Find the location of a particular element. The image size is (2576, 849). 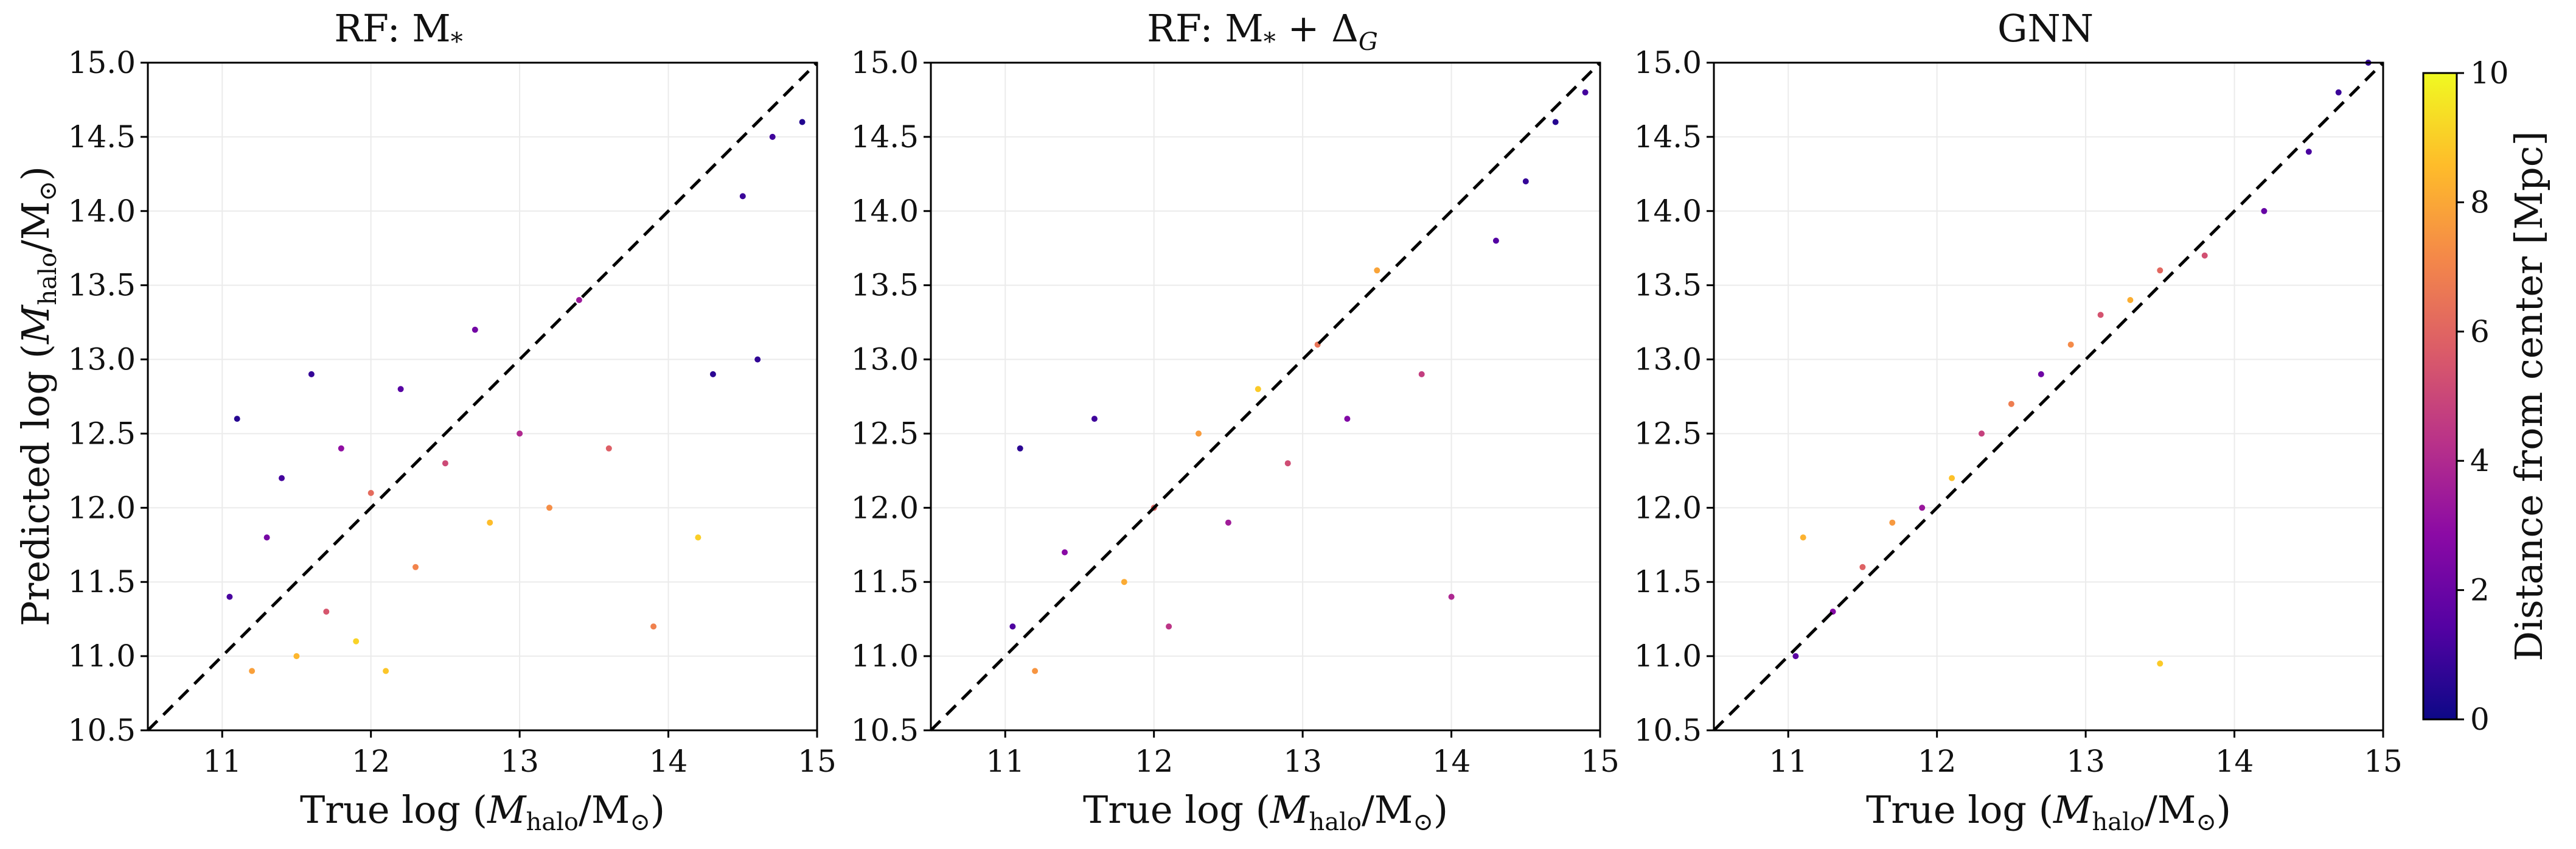

x-tick-label: 11 is located at coordinates (1005, 761).